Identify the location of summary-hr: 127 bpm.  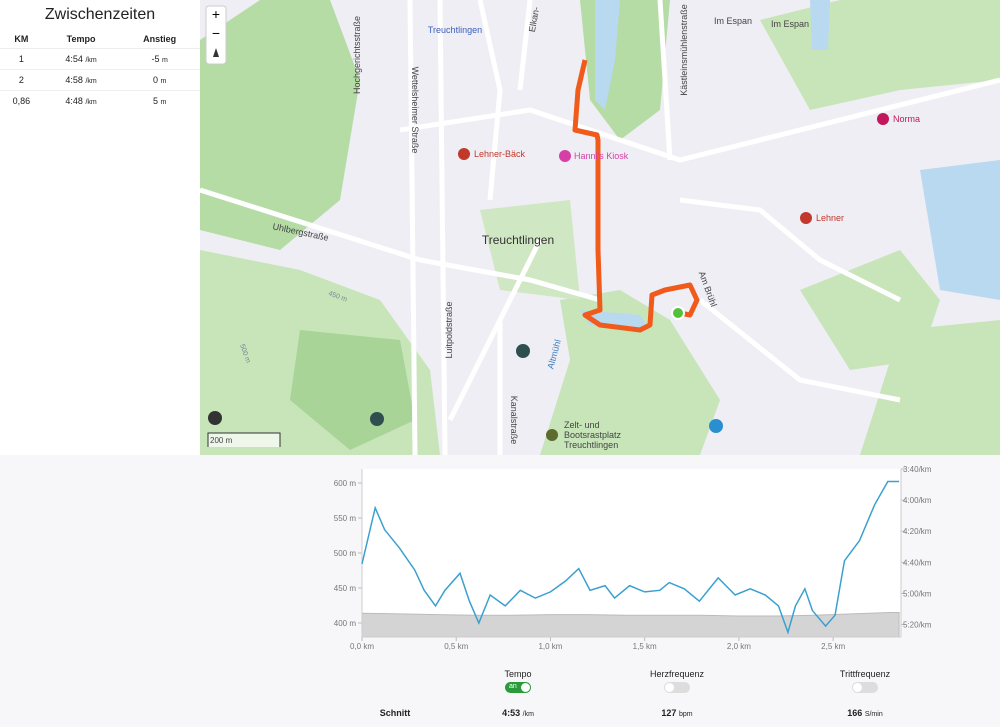
(676, 713).